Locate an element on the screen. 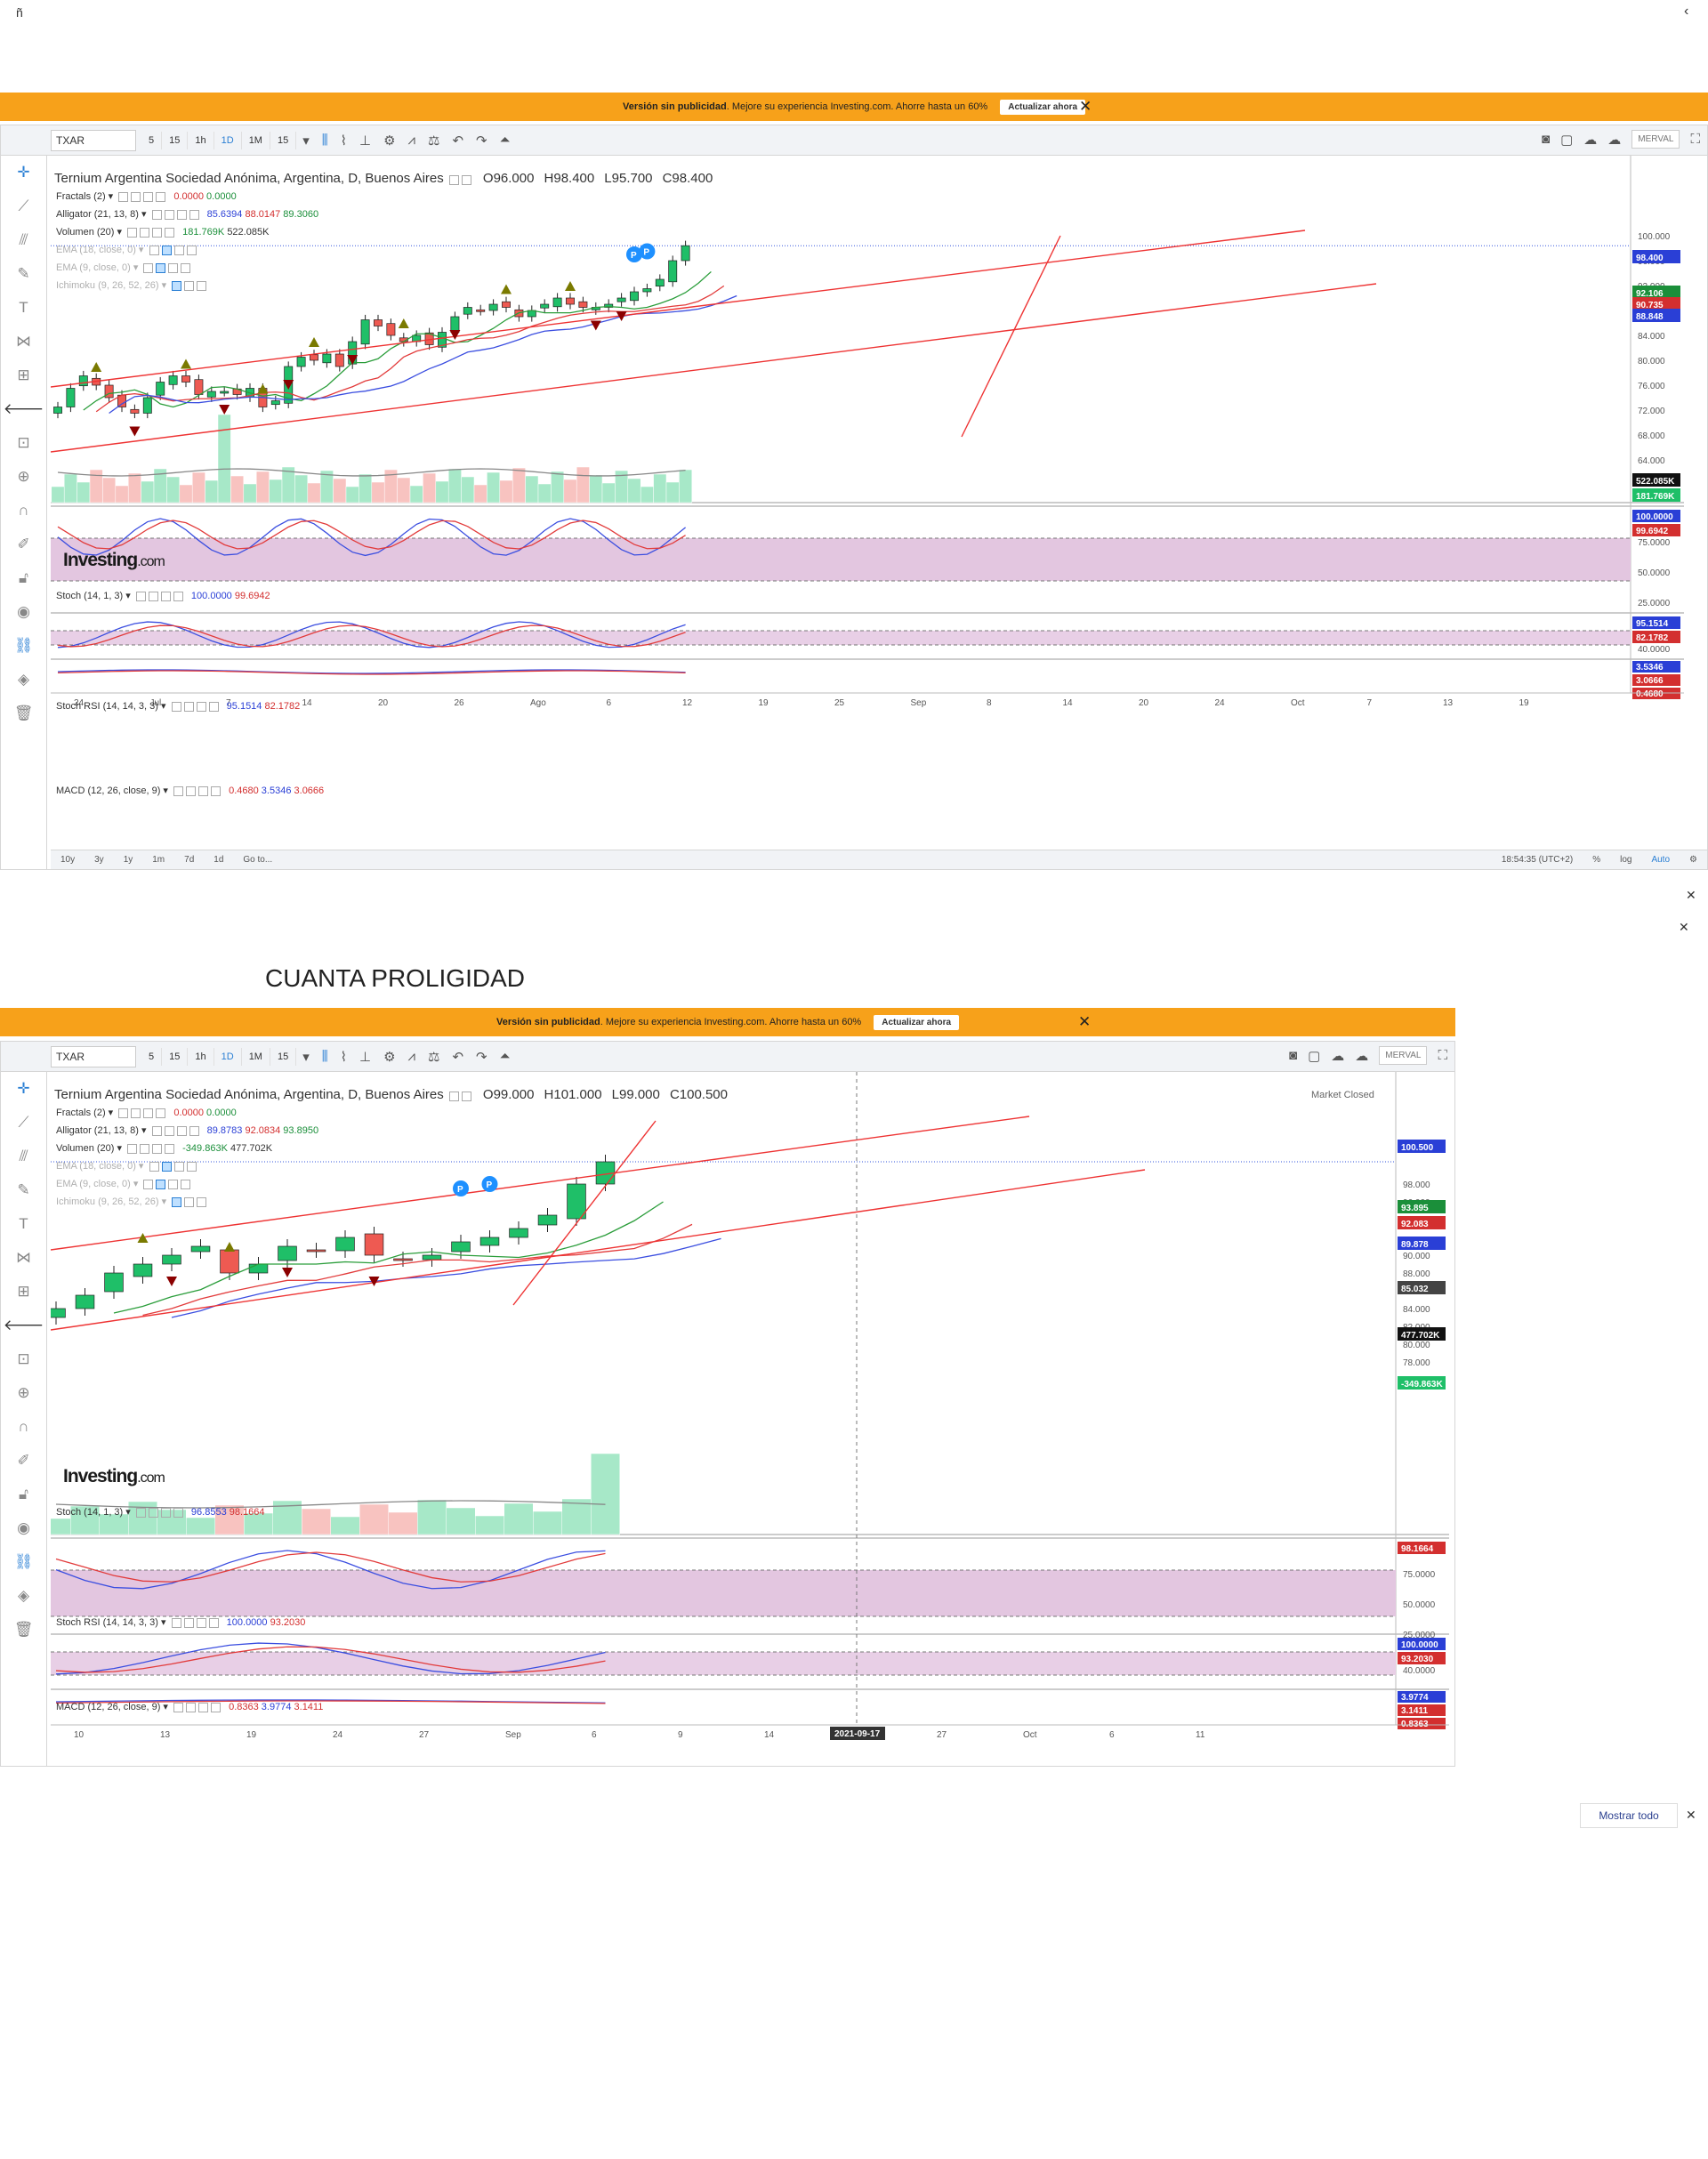  measure-icon-2: ⊞ is located at coordinates (23, 1291).